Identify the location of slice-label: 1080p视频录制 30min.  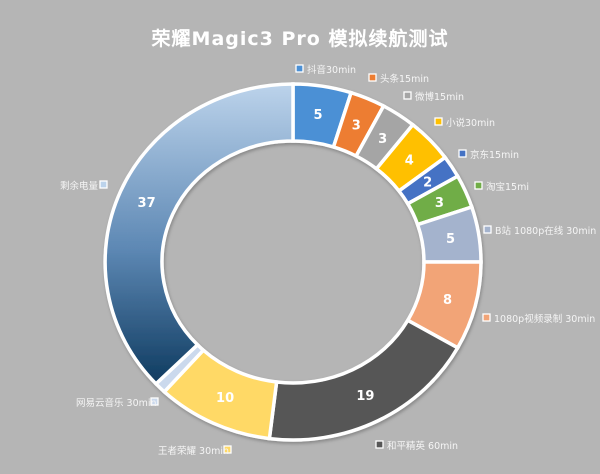
(544, 319).